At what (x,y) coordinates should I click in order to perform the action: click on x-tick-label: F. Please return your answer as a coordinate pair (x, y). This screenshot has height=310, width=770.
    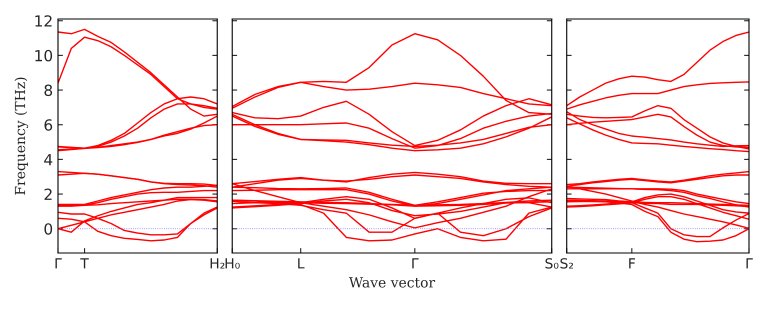
    Looking at the image, I should click on (632, 263).